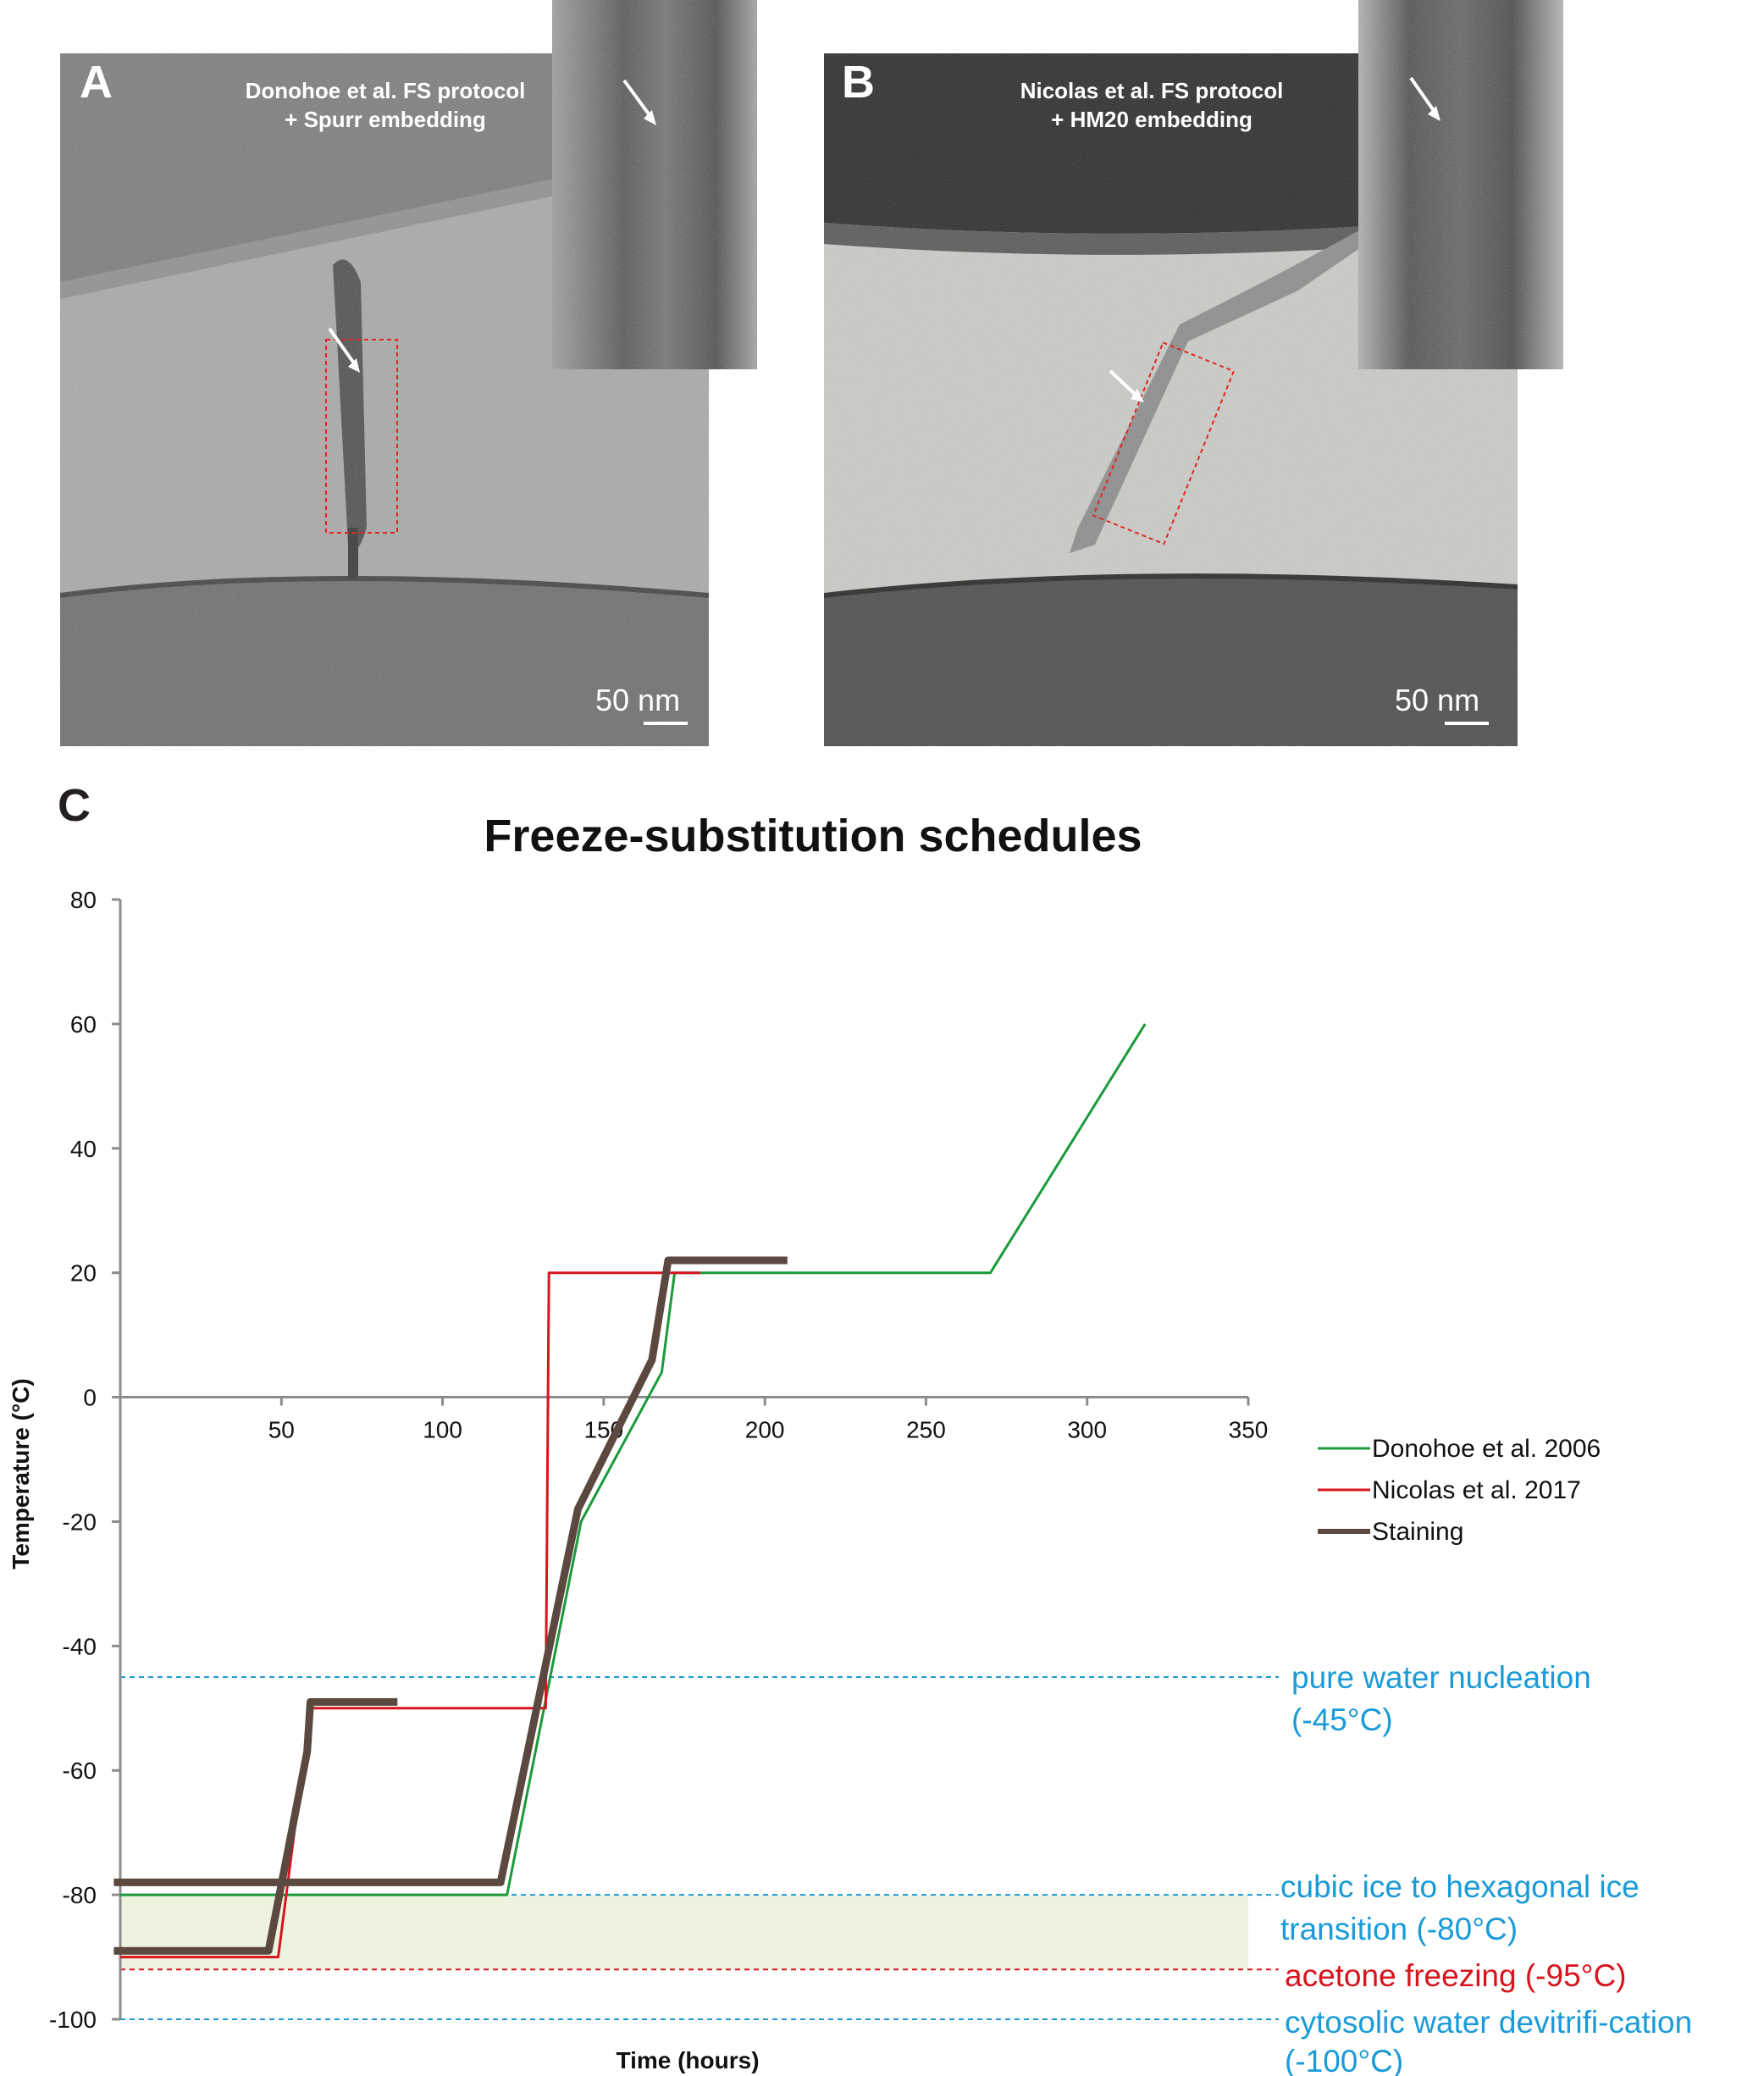  What do you see at coordinates (1417, 1532) in the screenshot?
I see `legend-label: Staining` at bounding box center [1417, 1532].